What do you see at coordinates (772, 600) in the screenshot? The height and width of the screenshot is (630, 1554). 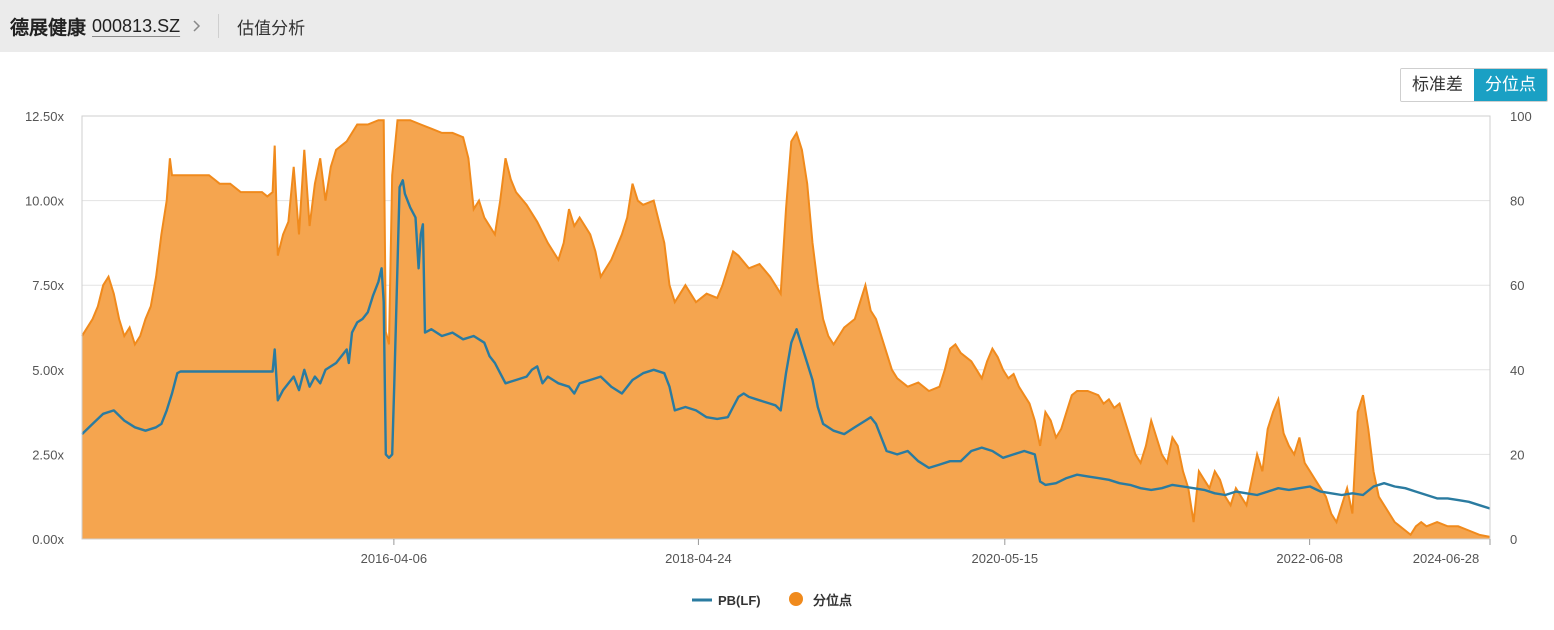 I see `legend: PB(LF) 分位点` at bounding box center [772, 600].